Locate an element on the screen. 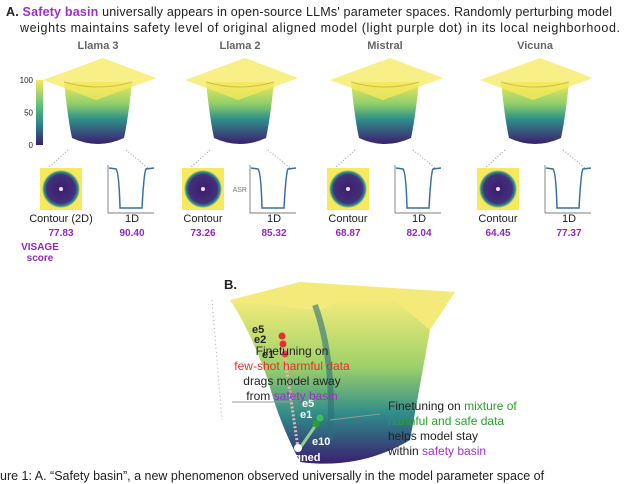 Image resolution: width=640 pixels, height=484 pixels. landscape is located at coordinates (333, 373).